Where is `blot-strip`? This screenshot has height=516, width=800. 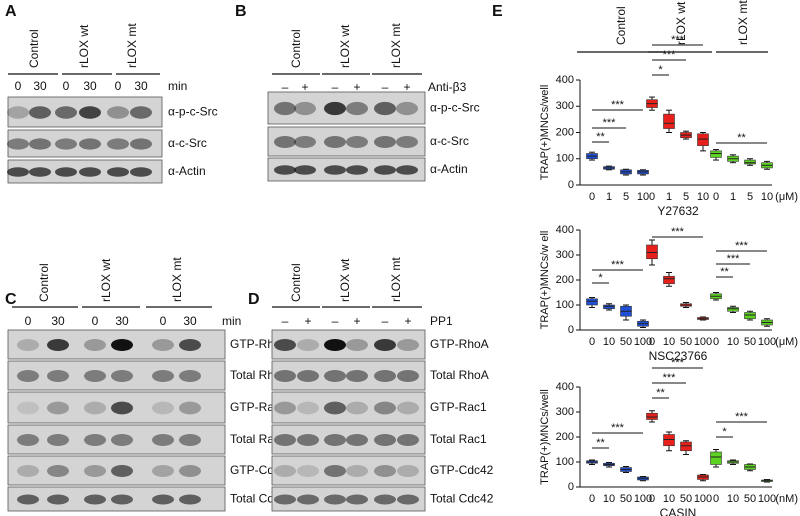 blot-strip is located at coordinates (348, 344).